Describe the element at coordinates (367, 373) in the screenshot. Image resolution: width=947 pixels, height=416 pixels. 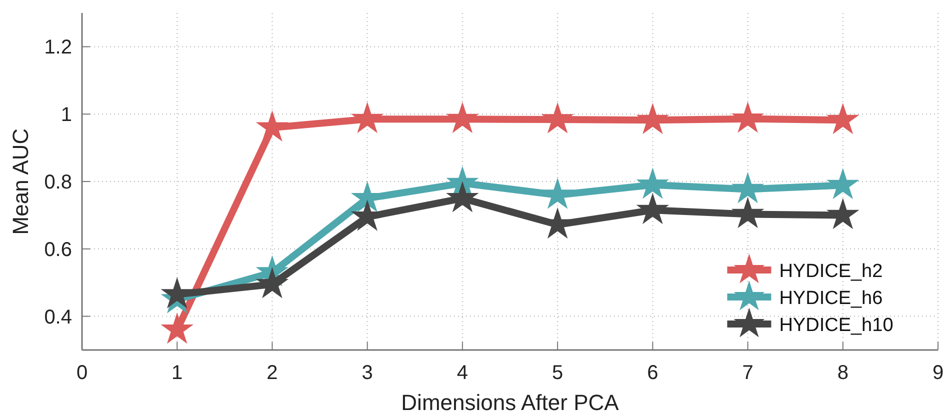
I see `x-tick-label: 3` at that location.